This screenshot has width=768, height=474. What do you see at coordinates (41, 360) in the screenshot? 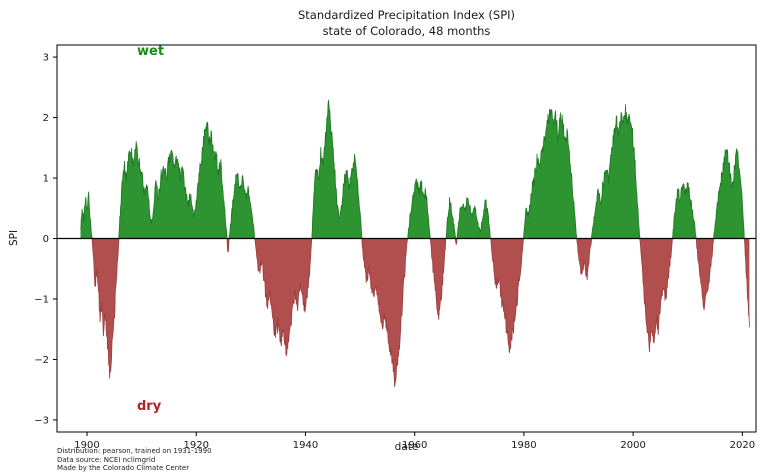
I see `y-tick-label: −2` at bounding box center [41, 360].